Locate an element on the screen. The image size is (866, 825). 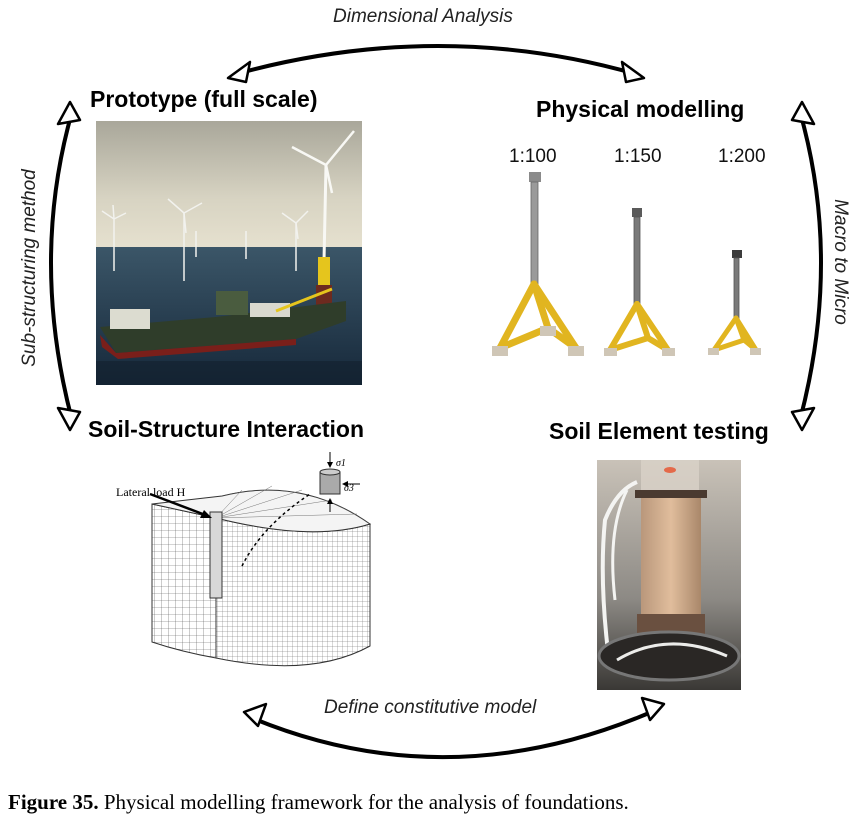
physical-title: Physical modelling is located at coordinates (640, 109).